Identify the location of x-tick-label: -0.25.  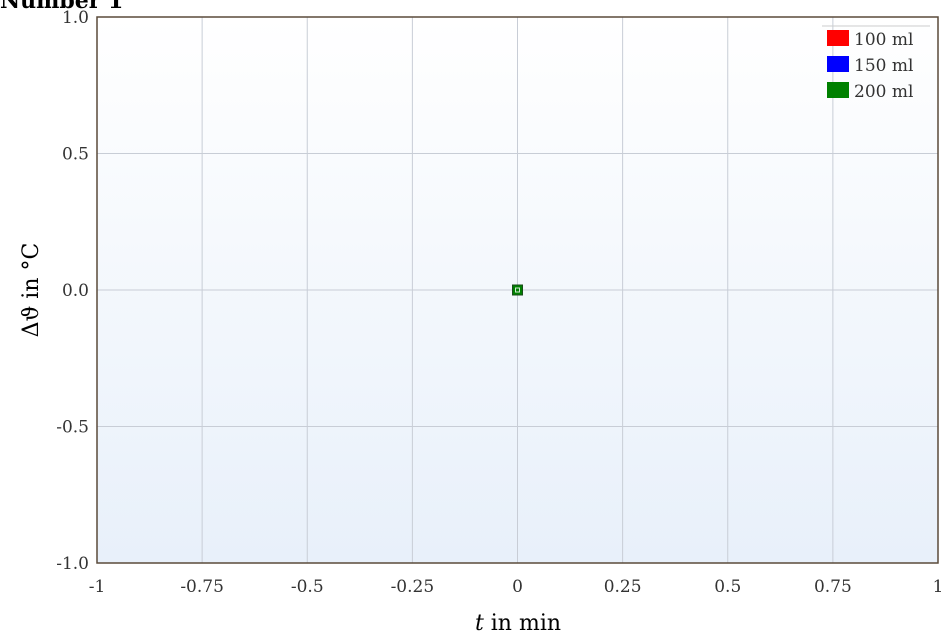
(413, 587).